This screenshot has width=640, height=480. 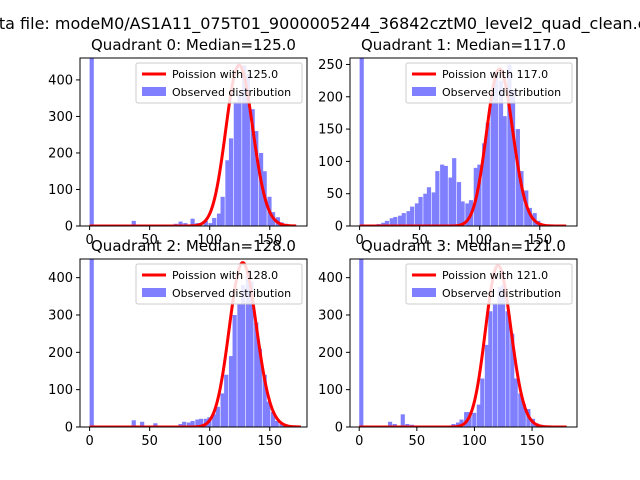 I want to click on axes-frame, so click(x=463, y=343).